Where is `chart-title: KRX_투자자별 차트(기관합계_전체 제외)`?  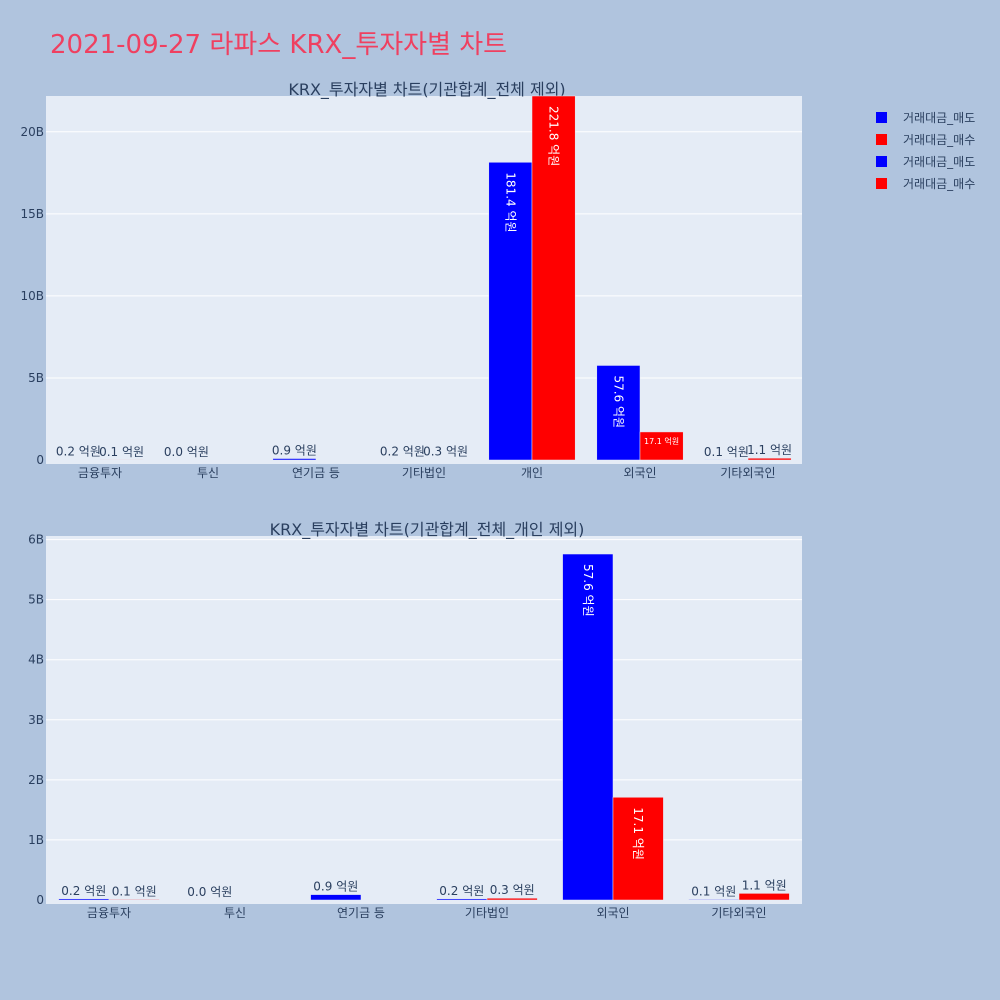 chart-title: KRX_투자자별 차트(기관합계_전체 제외) is located at coordinates (426, 90).